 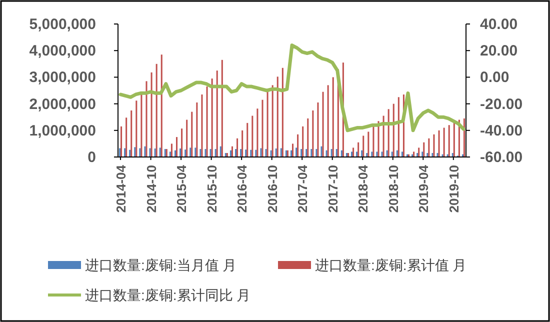 I want to click on x-tick-label: 2015-04, so click(x=182, y=188).